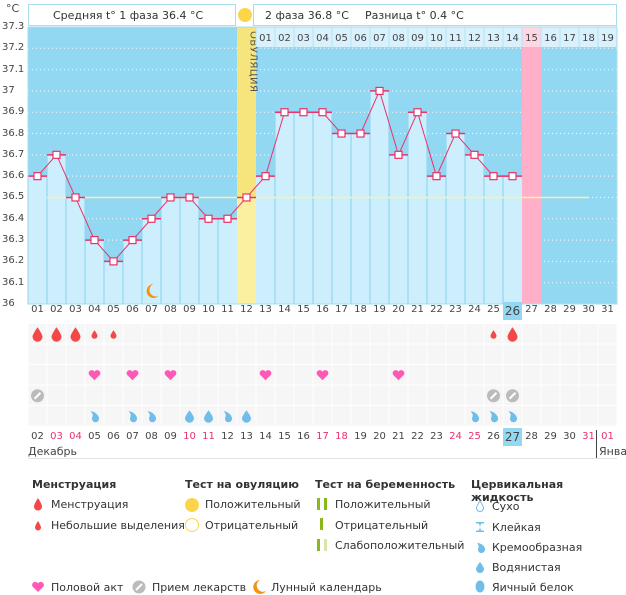 The image size is (626, 595). What do you see at coordinates (37, 396) in the screenshot?
I see `pill-icon-stripe` at bounding box center [37, 396].